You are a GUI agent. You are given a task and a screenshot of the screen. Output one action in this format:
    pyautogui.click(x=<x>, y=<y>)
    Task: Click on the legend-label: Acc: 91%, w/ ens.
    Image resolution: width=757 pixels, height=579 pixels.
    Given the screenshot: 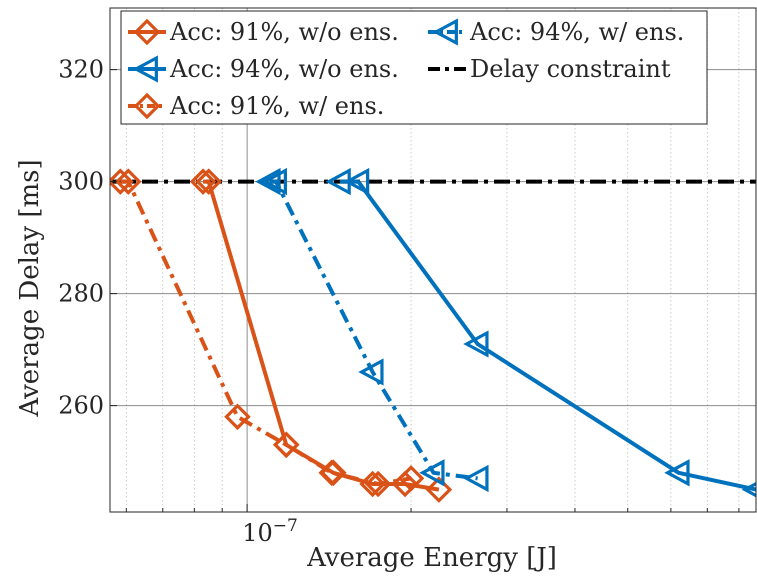 What is the action you would take?
    pyautogui.click(x=276, y=106)
    